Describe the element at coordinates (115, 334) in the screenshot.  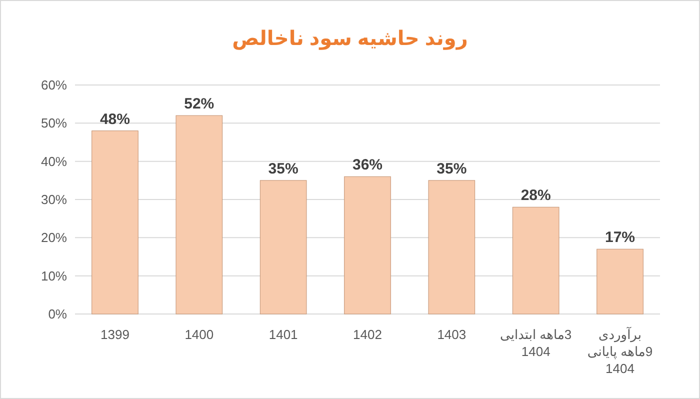
I see `x-tick-label: 1399` at that location.